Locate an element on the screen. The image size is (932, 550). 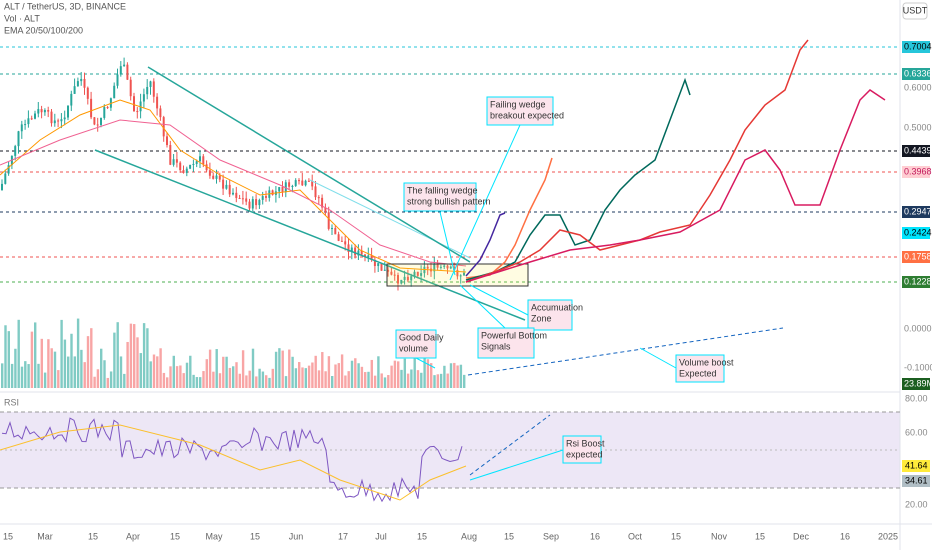
callout-text: Expected is located at coordinates (698, 373).